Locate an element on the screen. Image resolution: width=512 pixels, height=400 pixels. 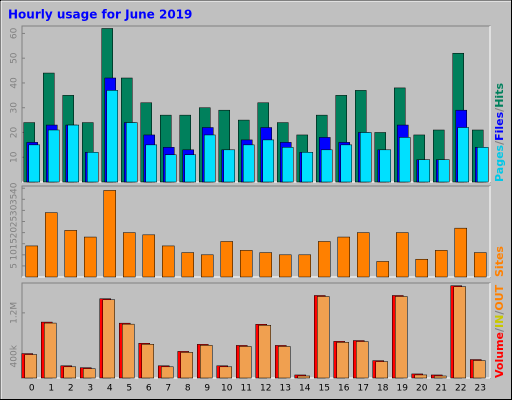
x-tick-label: 8 is located at coordinates (188, 389).